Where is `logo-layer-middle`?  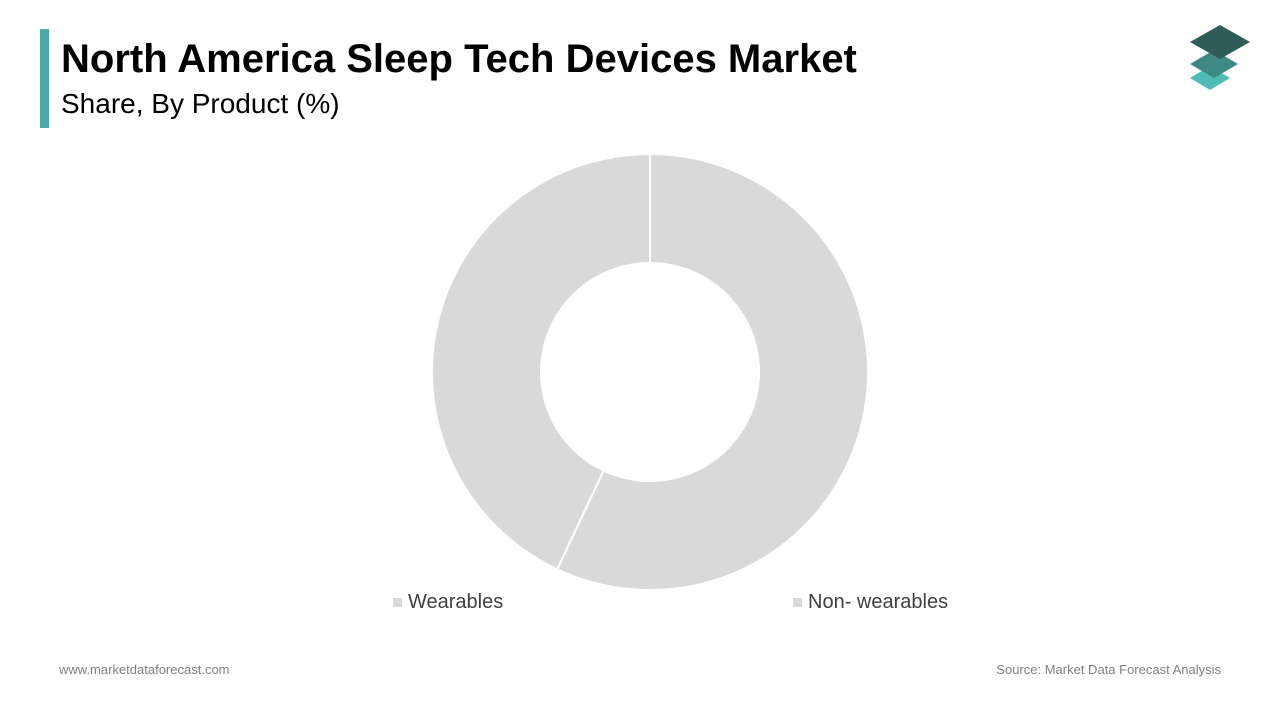
logo-layer-middle is located at coordinates (1214, 64).